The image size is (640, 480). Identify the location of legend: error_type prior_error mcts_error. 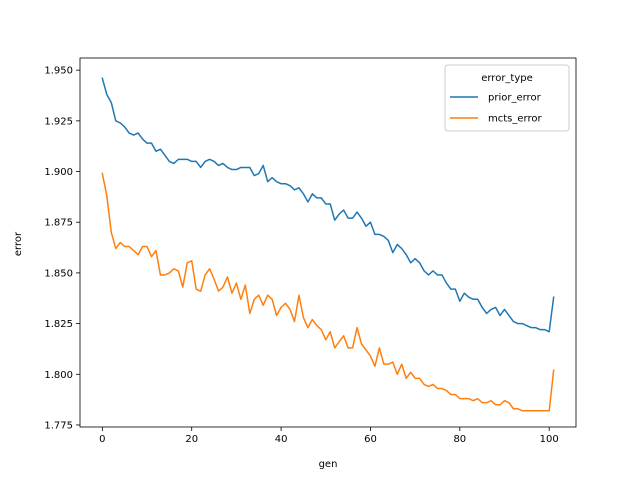
(507, 98).